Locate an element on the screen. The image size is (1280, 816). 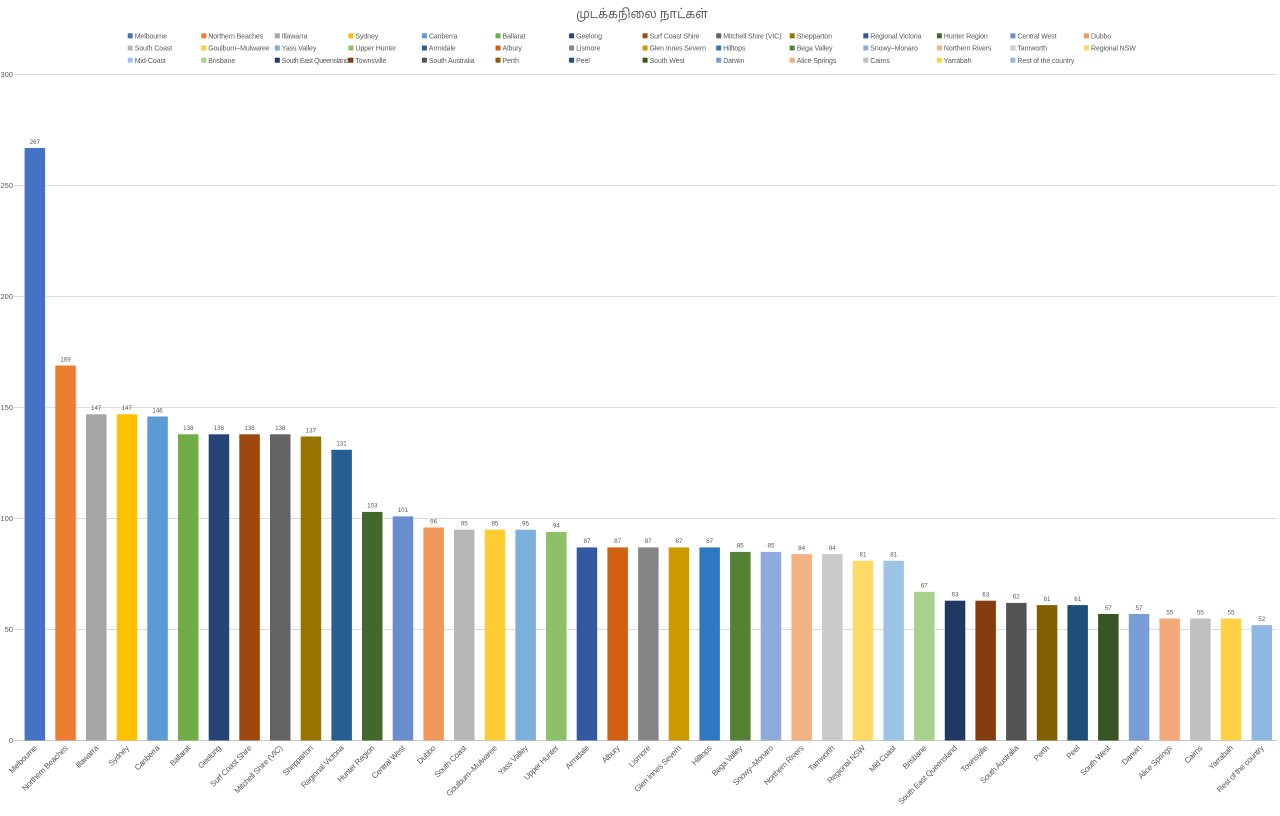
svg-text: Brisbane is located at coordinates (221, 61).